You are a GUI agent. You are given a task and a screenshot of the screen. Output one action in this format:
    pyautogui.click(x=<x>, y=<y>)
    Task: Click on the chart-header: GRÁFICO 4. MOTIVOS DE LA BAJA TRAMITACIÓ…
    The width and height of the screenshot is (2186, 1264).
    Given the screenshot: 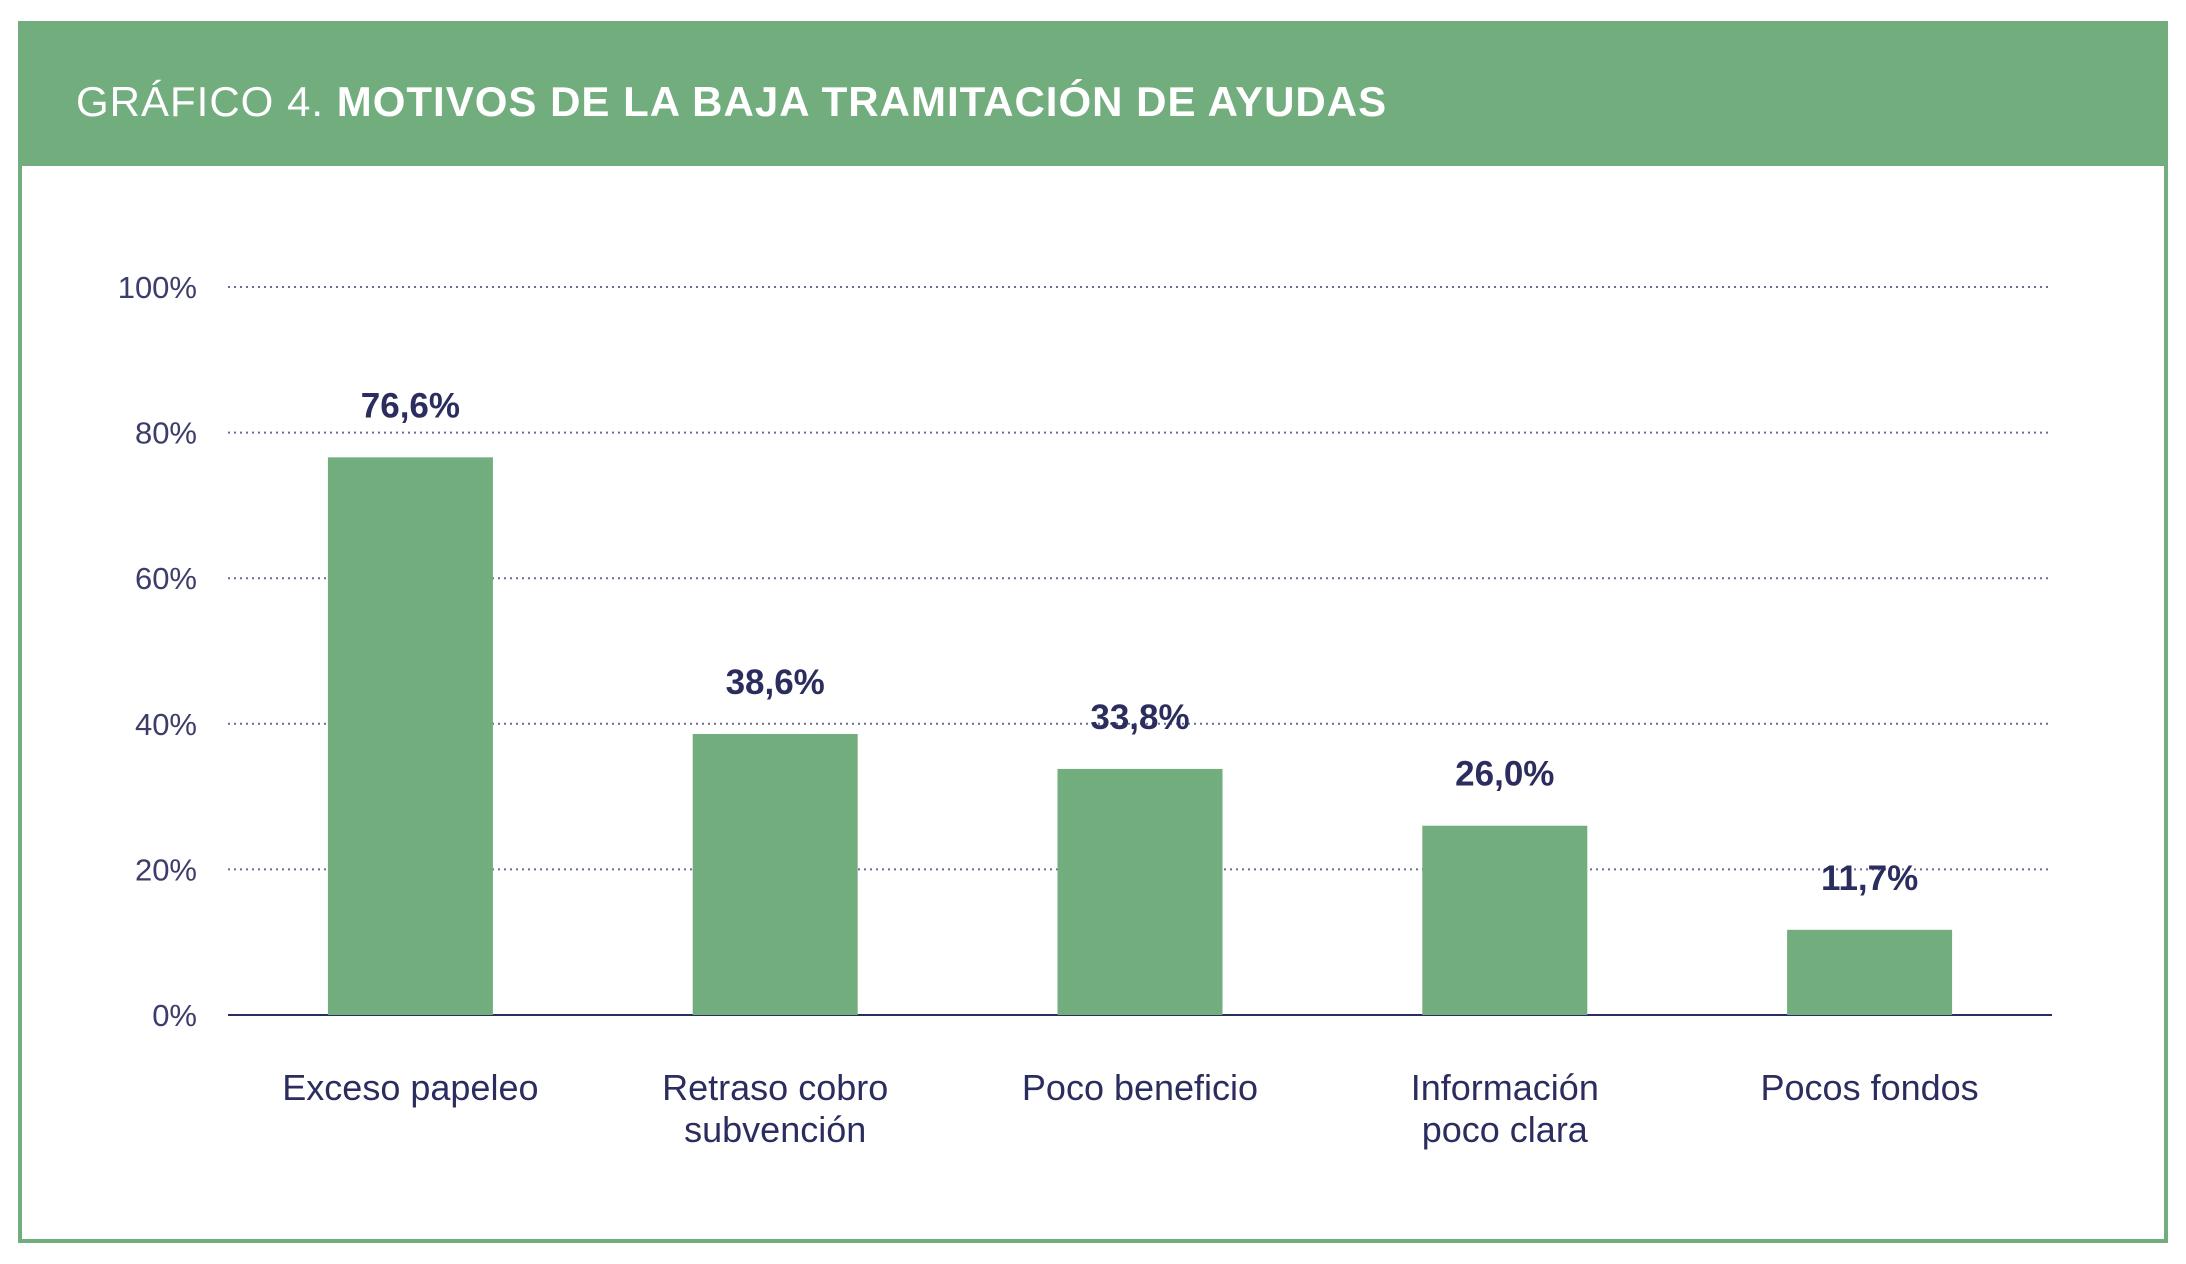 What is the action you would take?
    pyautogui.click(x=1093, y=95)
    